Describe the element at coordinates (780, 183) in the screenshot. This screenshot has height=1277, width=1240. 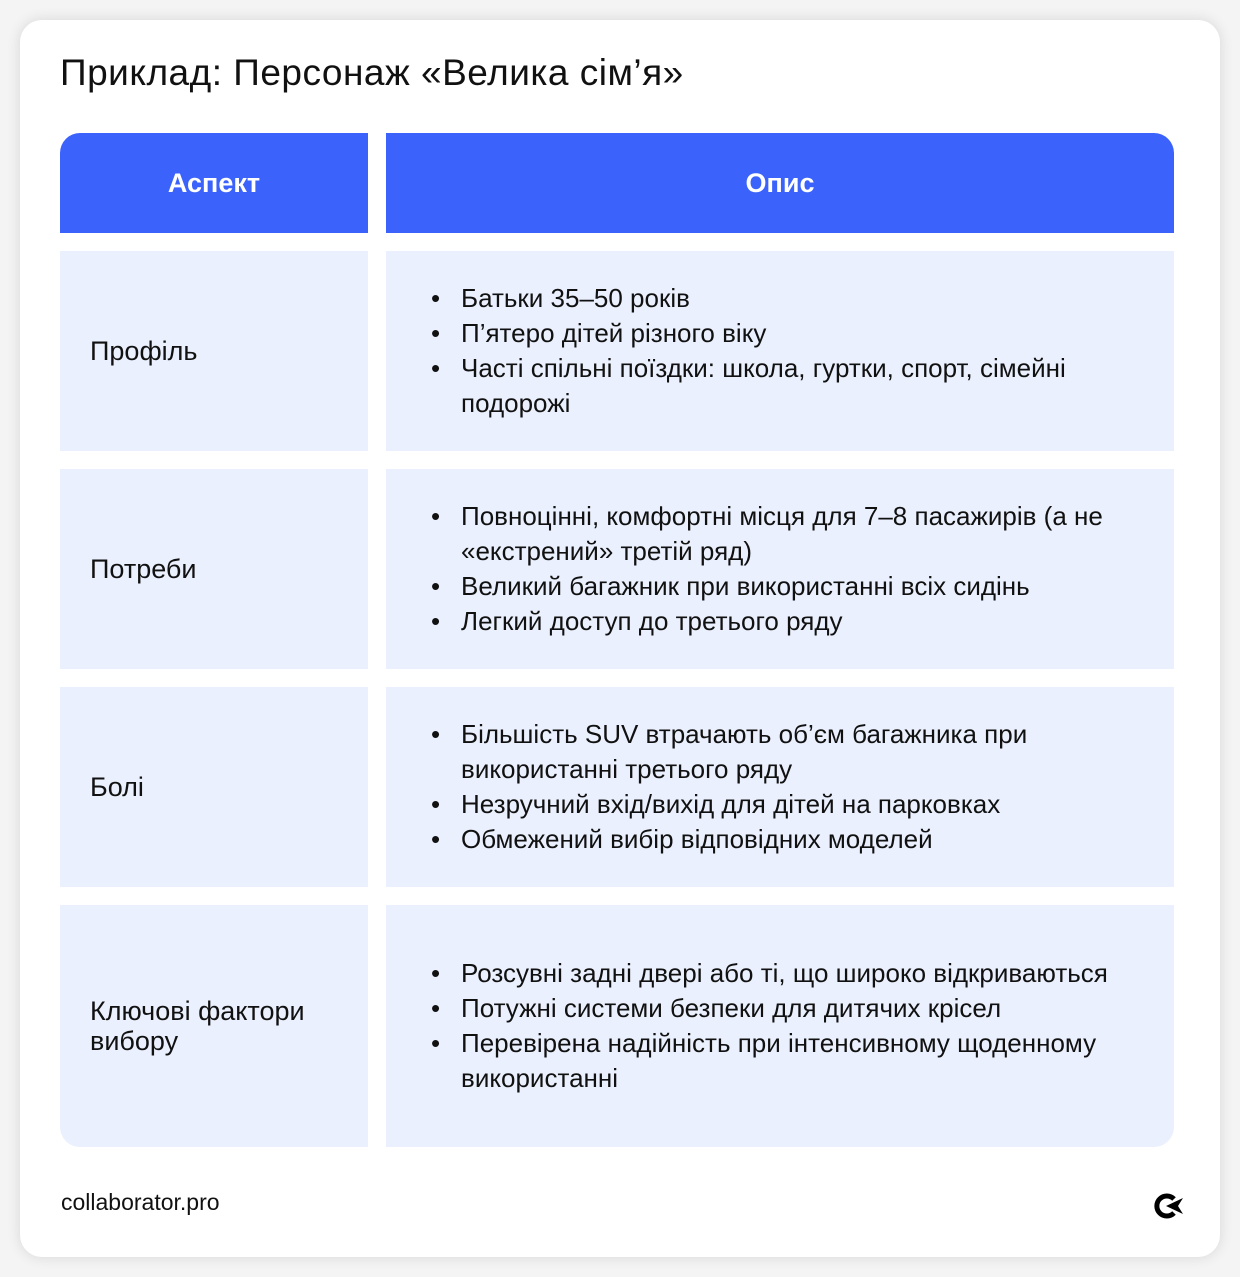
I see `header-description: Опис` at that location.